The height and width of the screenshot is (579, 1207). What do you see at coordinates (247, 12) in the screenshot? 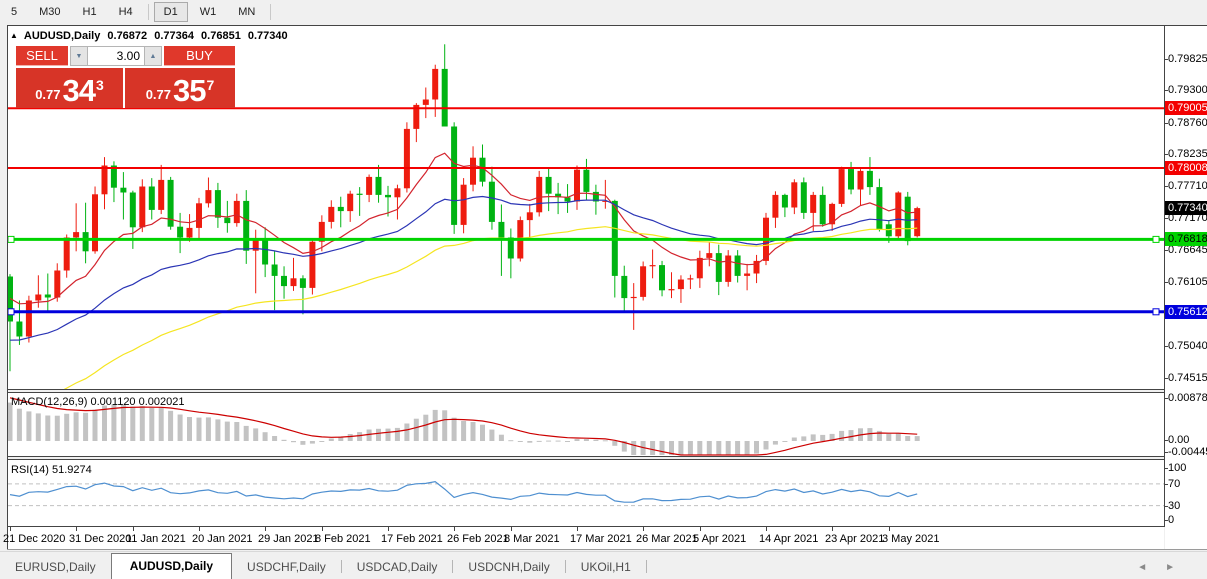
I see `timeframe-button-mn: MN` at bounding box center [247, 12].